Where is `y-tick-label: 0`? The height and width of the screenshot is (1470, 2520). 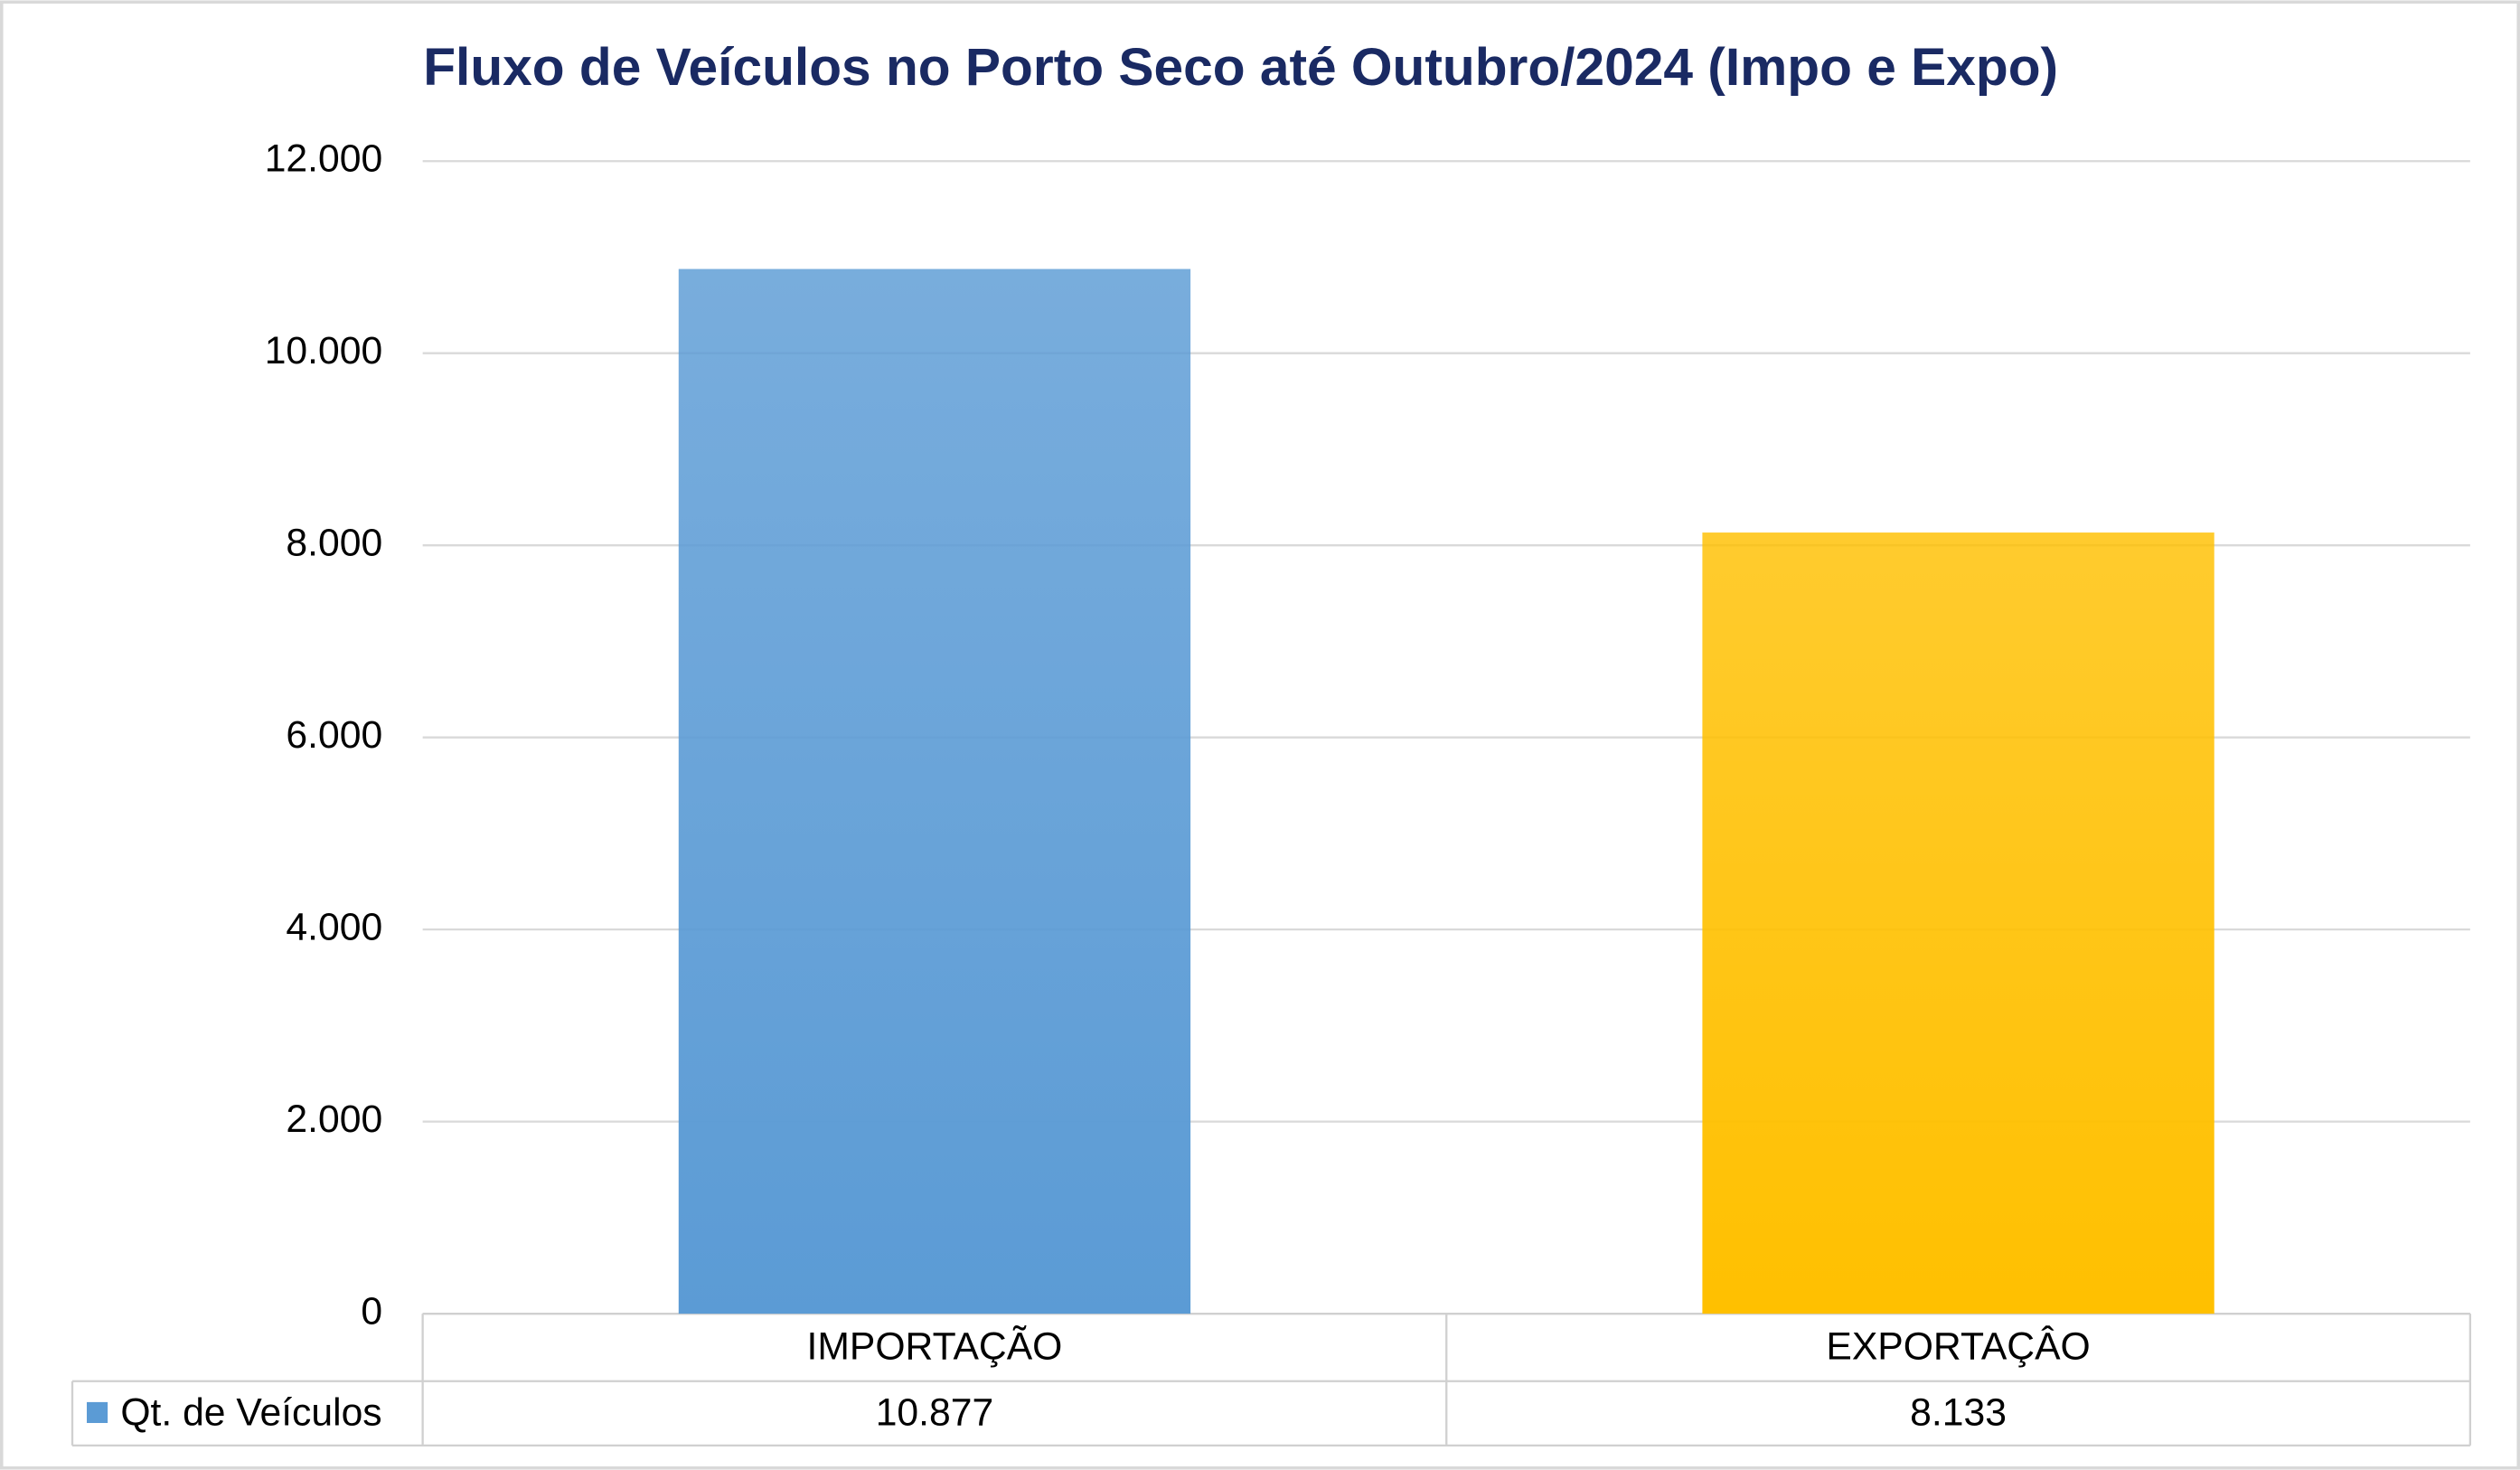
y-tick-label: 0 is located at coordinates (372, 1311).